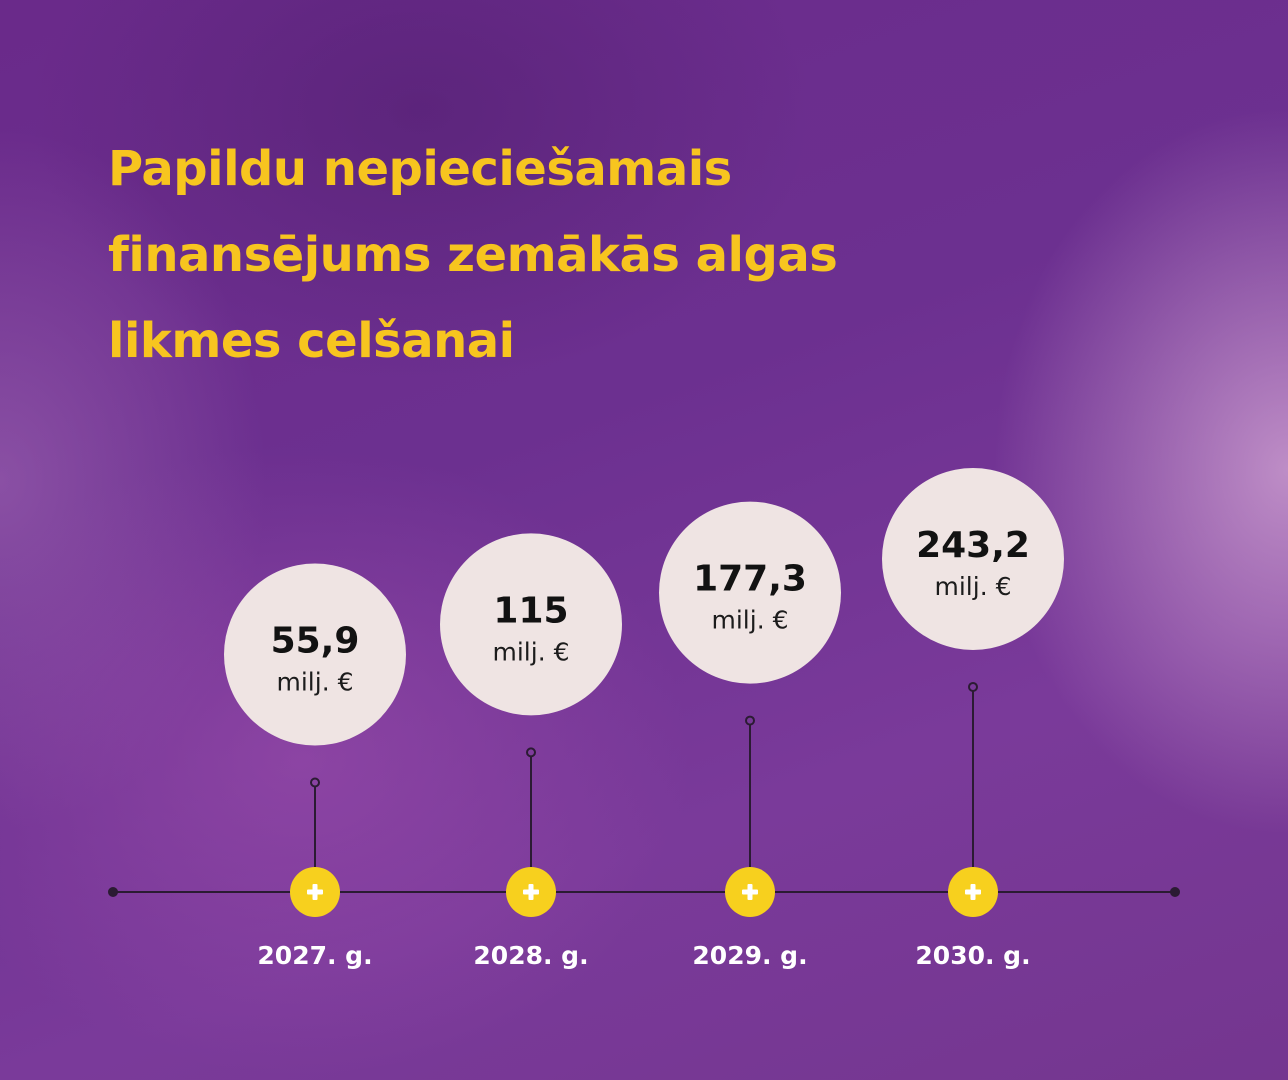 The width and height of the screenshot is (1288, 1080). What do you see at coordinates (113, 892) in the screenshot?
I see `axis-start-dot` at bounding box center [113, 892].